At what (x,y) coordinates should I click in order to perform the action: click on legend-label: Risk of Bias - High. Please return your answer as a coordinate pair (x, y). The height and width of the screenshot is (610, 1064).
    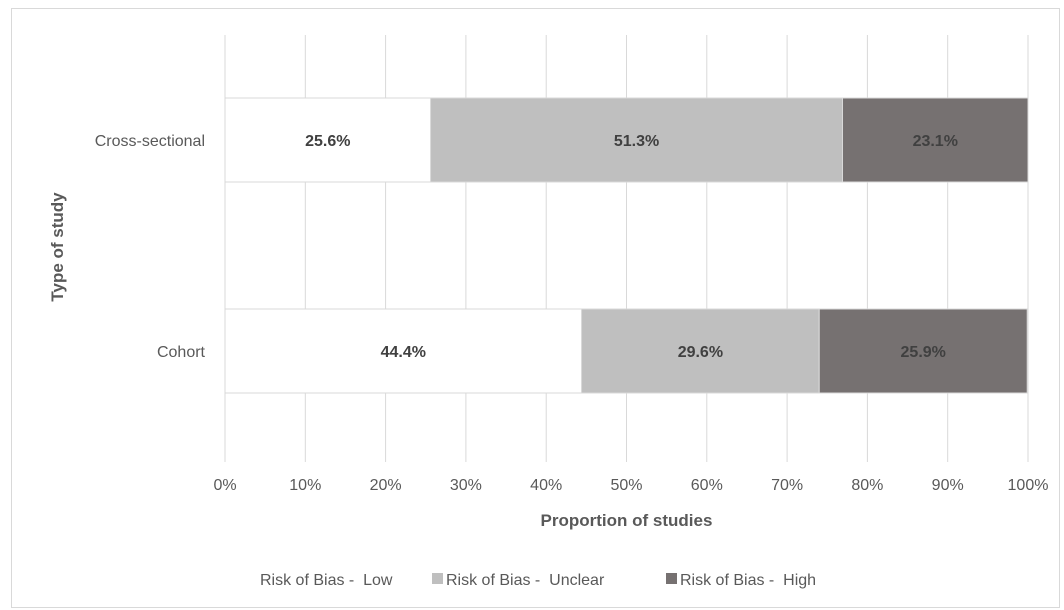
    Looking at the image, I should click on (748, 580).